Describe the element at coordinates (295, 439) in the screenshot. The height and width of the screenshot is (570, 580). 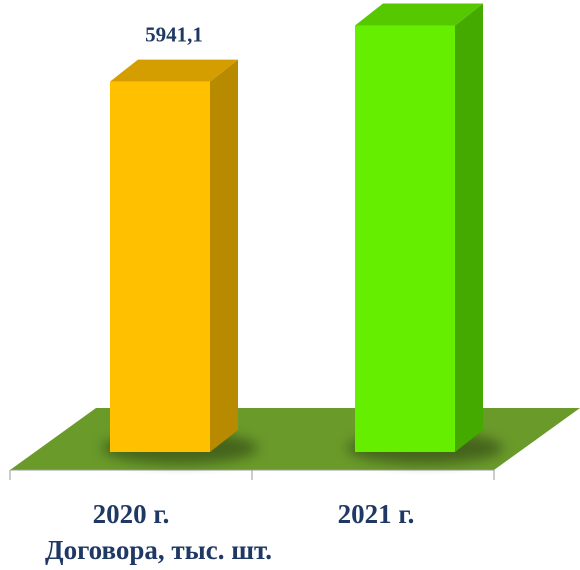
I see `chart-floor` at that location.